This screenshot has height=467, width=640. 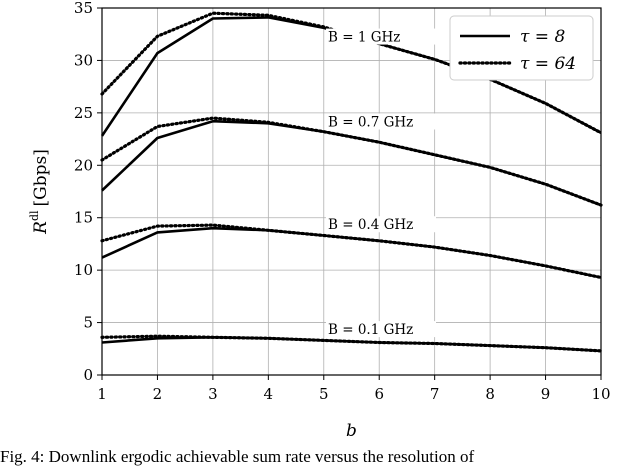 I want to click on y-tick-label: 30, so click(x=83, y=60).